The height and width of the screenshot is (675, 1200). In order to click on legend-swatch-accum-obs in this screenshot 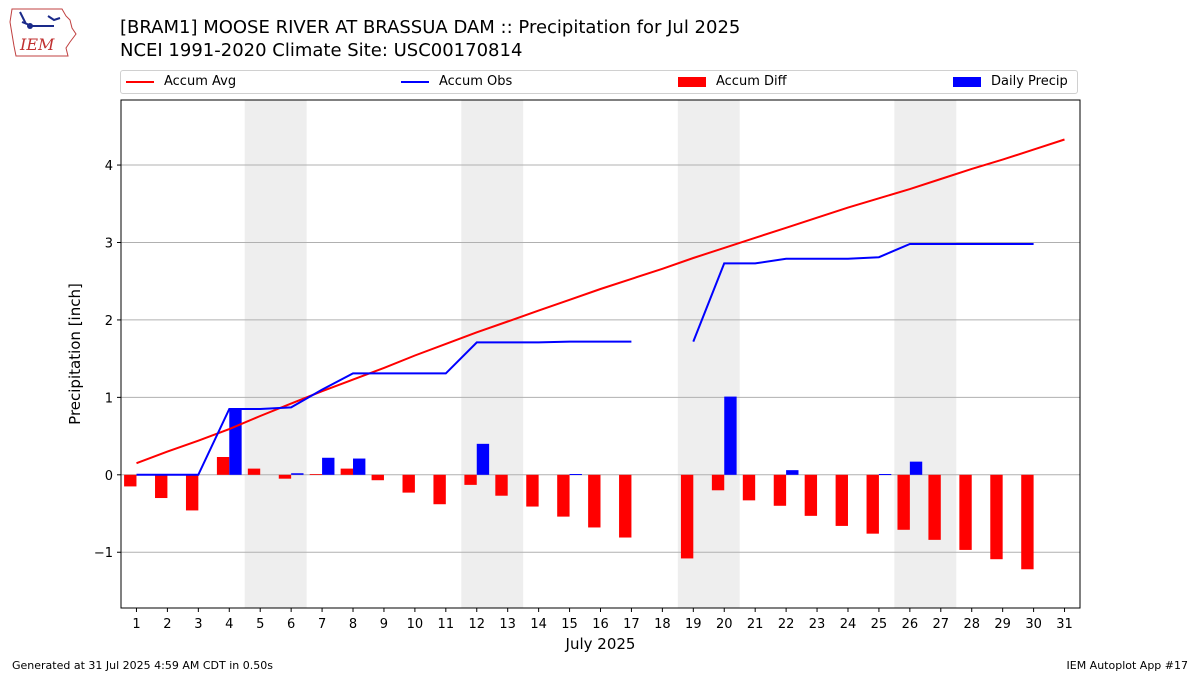, I will do `click(415, 81)`.